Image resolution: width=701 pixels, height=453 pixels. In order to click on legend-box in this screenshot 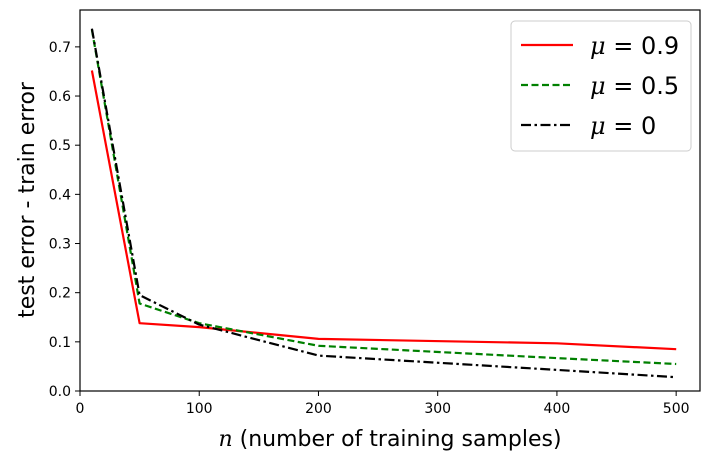, I will do `click(601, 86)`.